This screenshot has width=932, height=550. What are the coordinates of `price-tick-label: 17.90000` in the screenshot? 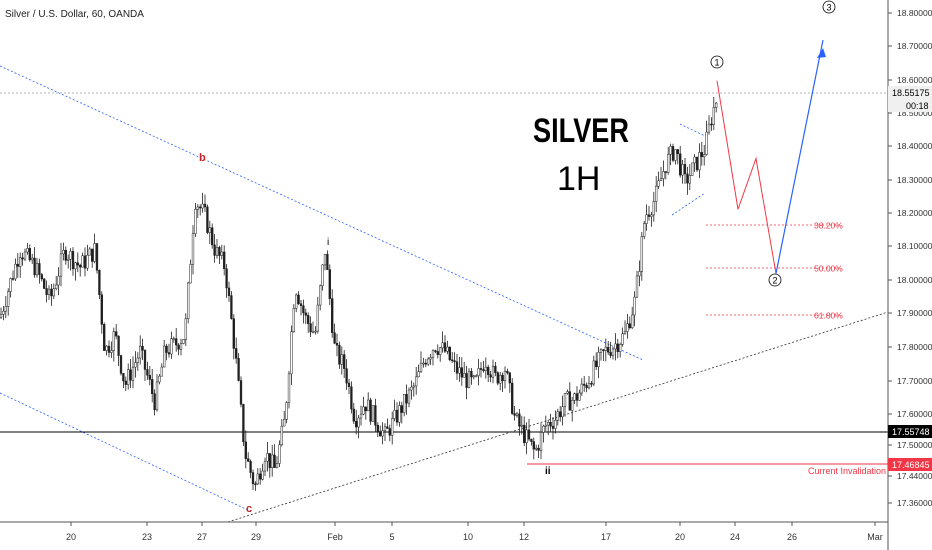 It's located at (914, 313).